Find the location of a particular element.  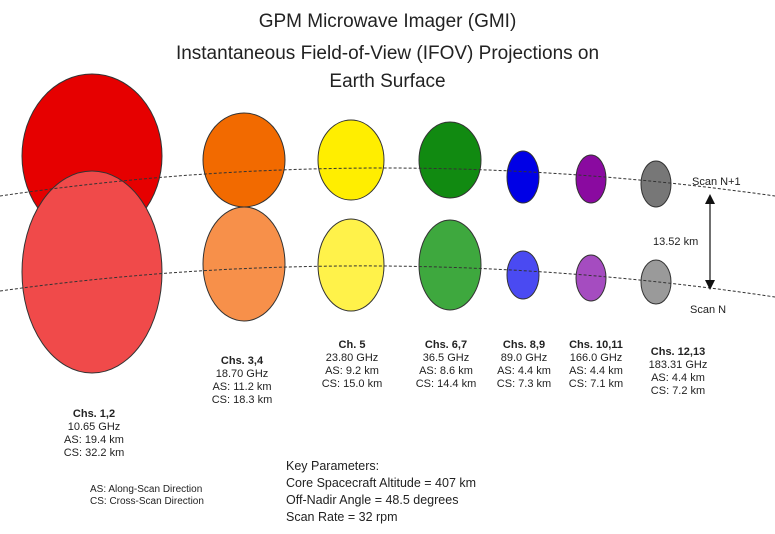

channel-name: Chs. 1,2 is located at coordinates (94, 414).